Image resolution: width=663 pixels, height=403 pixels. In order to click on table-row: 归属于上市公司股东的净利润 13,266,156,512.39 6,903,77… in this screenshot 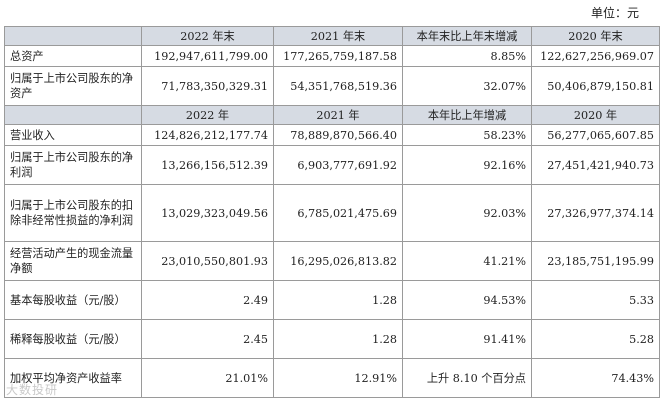, I will do `click(332, 165)`.